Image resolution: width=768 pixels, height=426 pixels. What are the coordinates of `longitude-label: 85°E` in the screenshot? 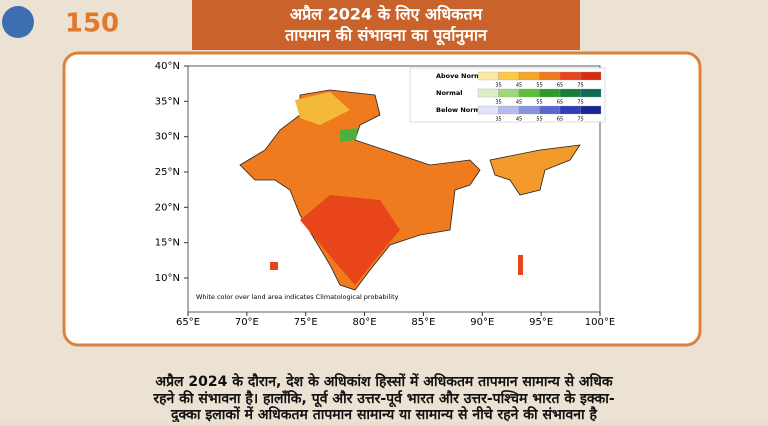 It's located at (423, 322).